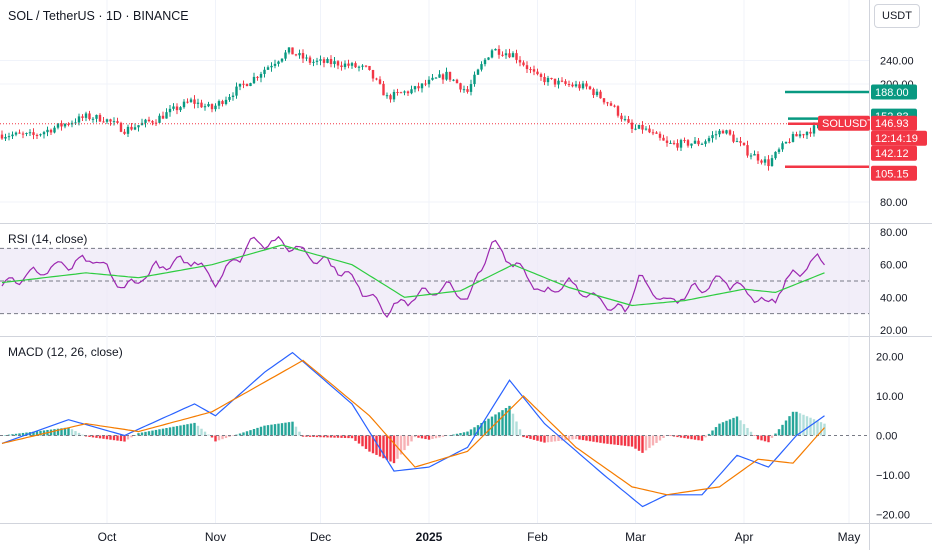 The image size is (932, 550). What do you see at coordinates (48, 239) in the screenshot?
I see `rsi-title: RSI (14, close)` at bounding box center [48, 239].